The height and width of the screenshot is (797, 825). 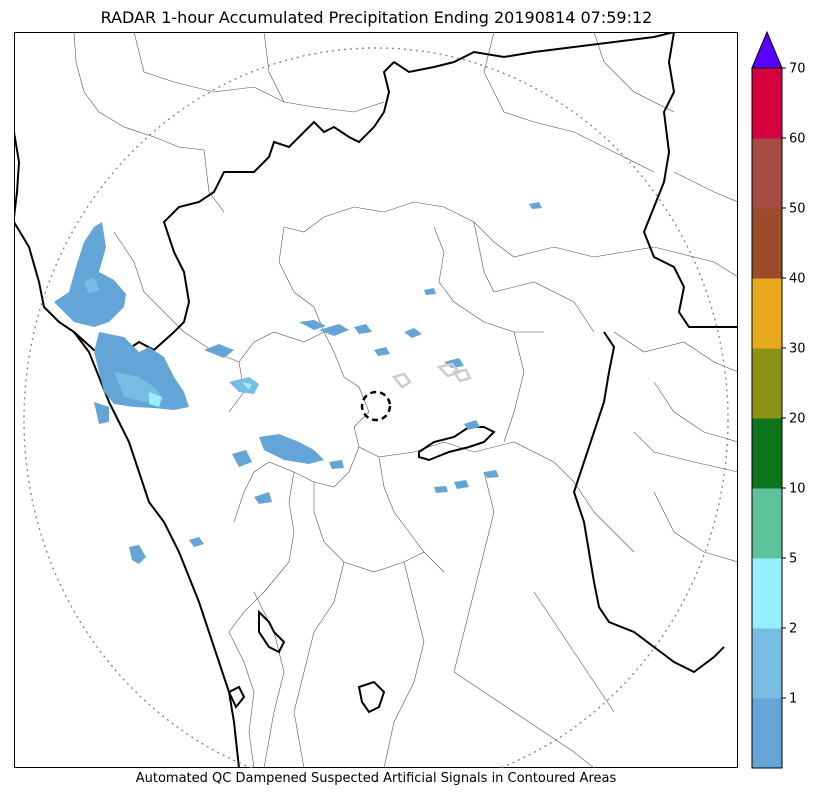 I want to click on colorbar-tick-label: 30, so click(x=797, y=349).